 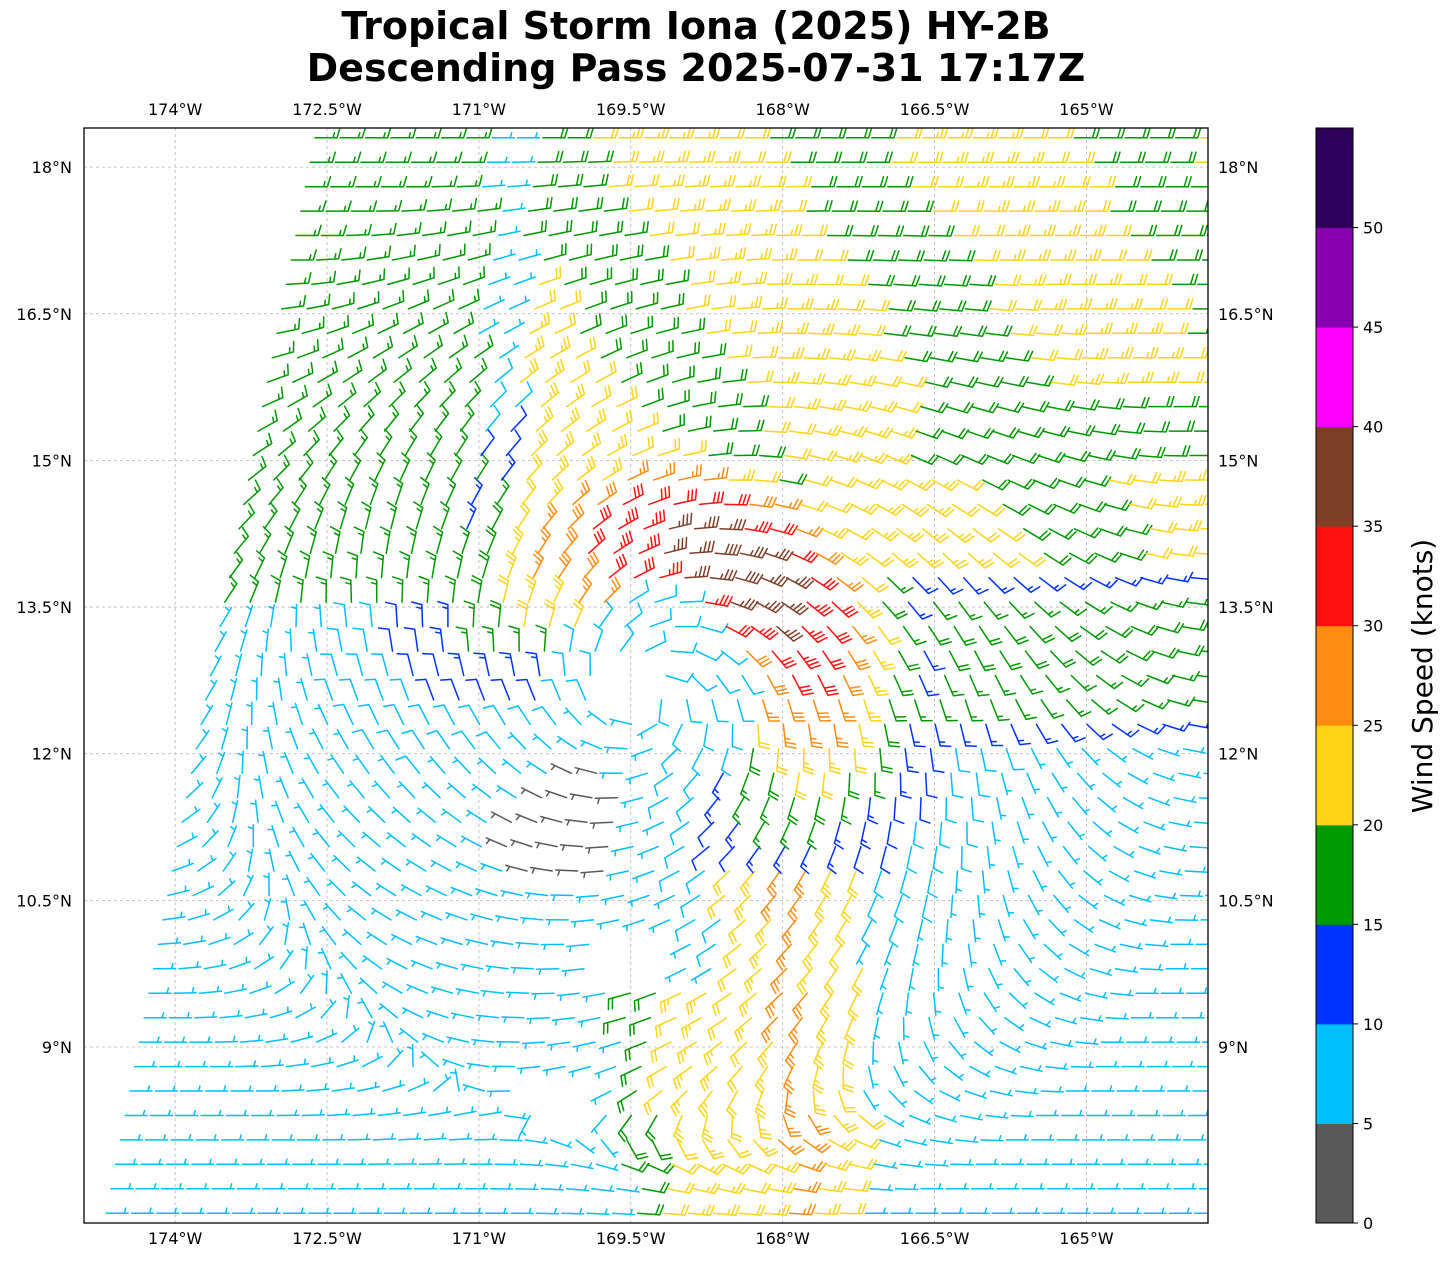 What do you see at coordinates (1246, 900) in the screenshot?
I see `lat-tick-label-right: 10.5°N` at bounding box center [1246, 900].